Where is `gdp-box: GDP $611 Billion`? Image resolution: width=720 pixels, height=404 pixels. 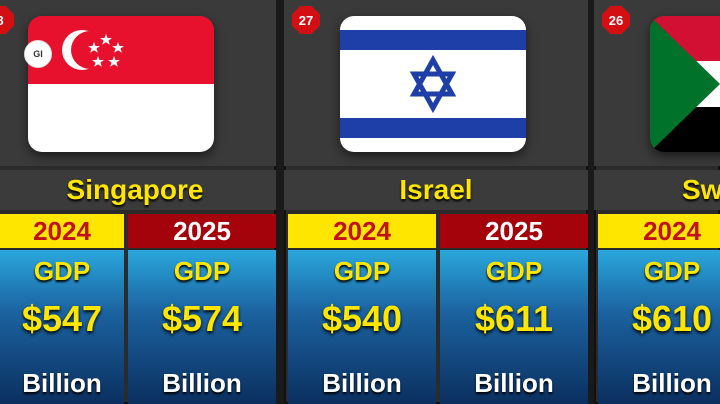 gdp-box: GDP $611 Billion is located at coordinates (514, 327).